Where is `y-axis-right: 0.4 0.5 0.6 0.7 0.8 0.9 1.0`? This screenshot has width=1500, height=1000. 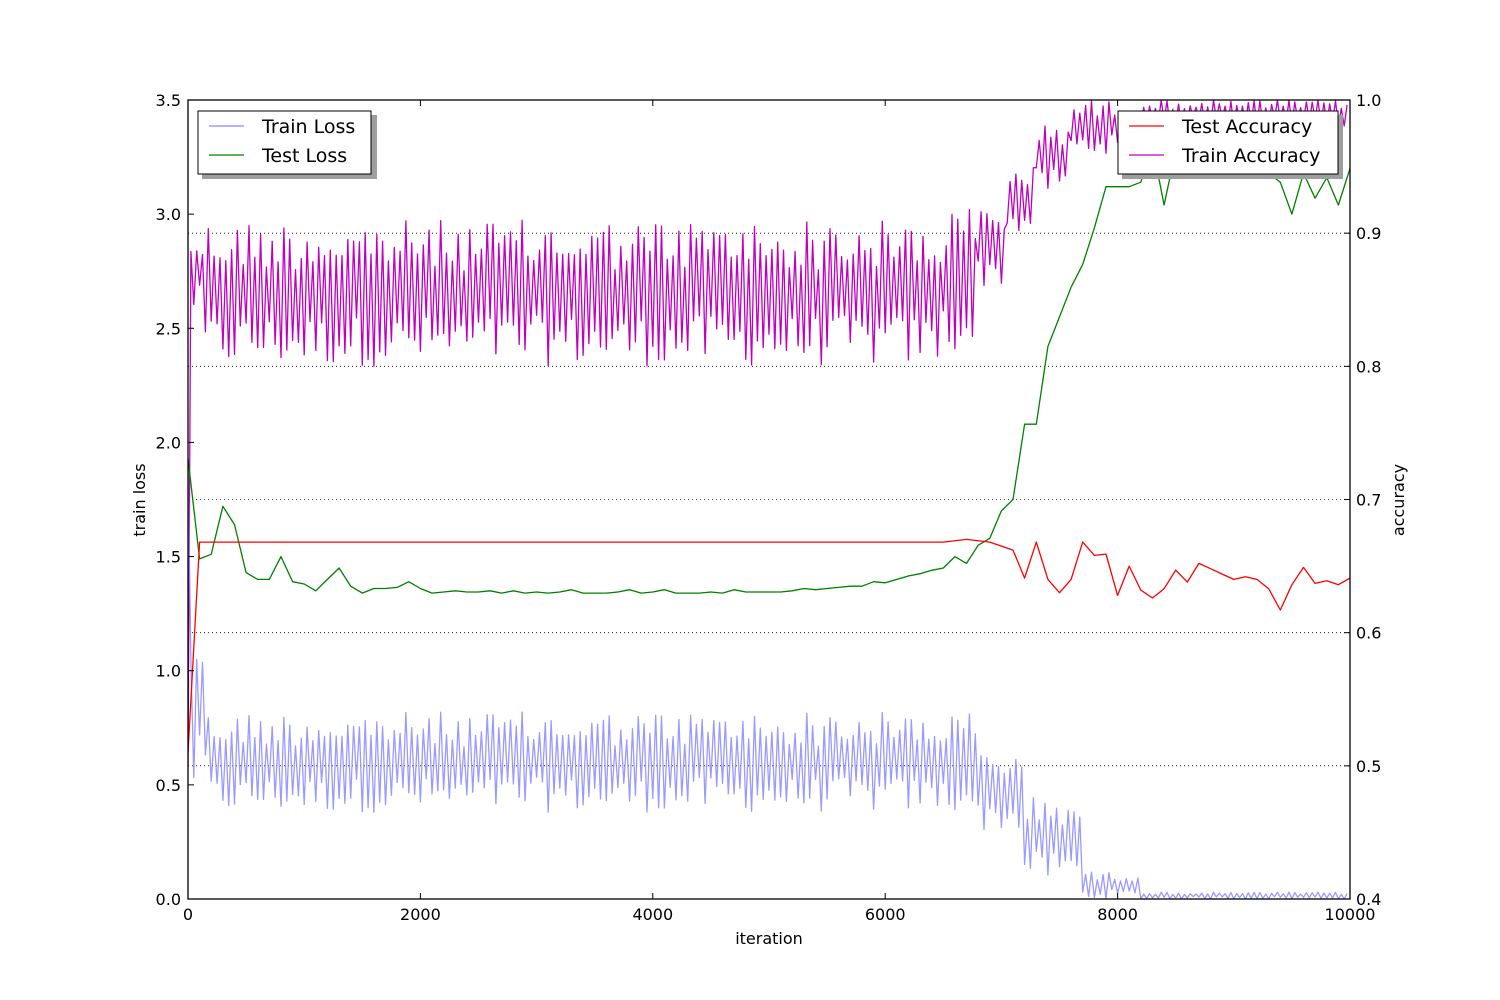
y-axis-right: 0.4 0.5 0.6 0.7 0.8 0.9 1.0 is located at coordinates (1362, 500).